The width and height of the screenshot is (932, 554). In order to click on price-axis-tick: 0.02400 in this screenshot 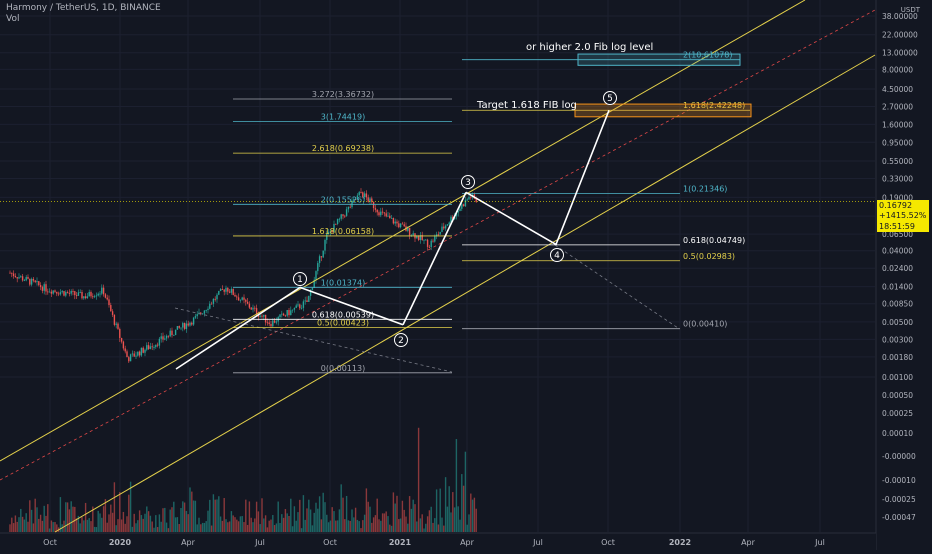, I will do `click(897, 268)`.